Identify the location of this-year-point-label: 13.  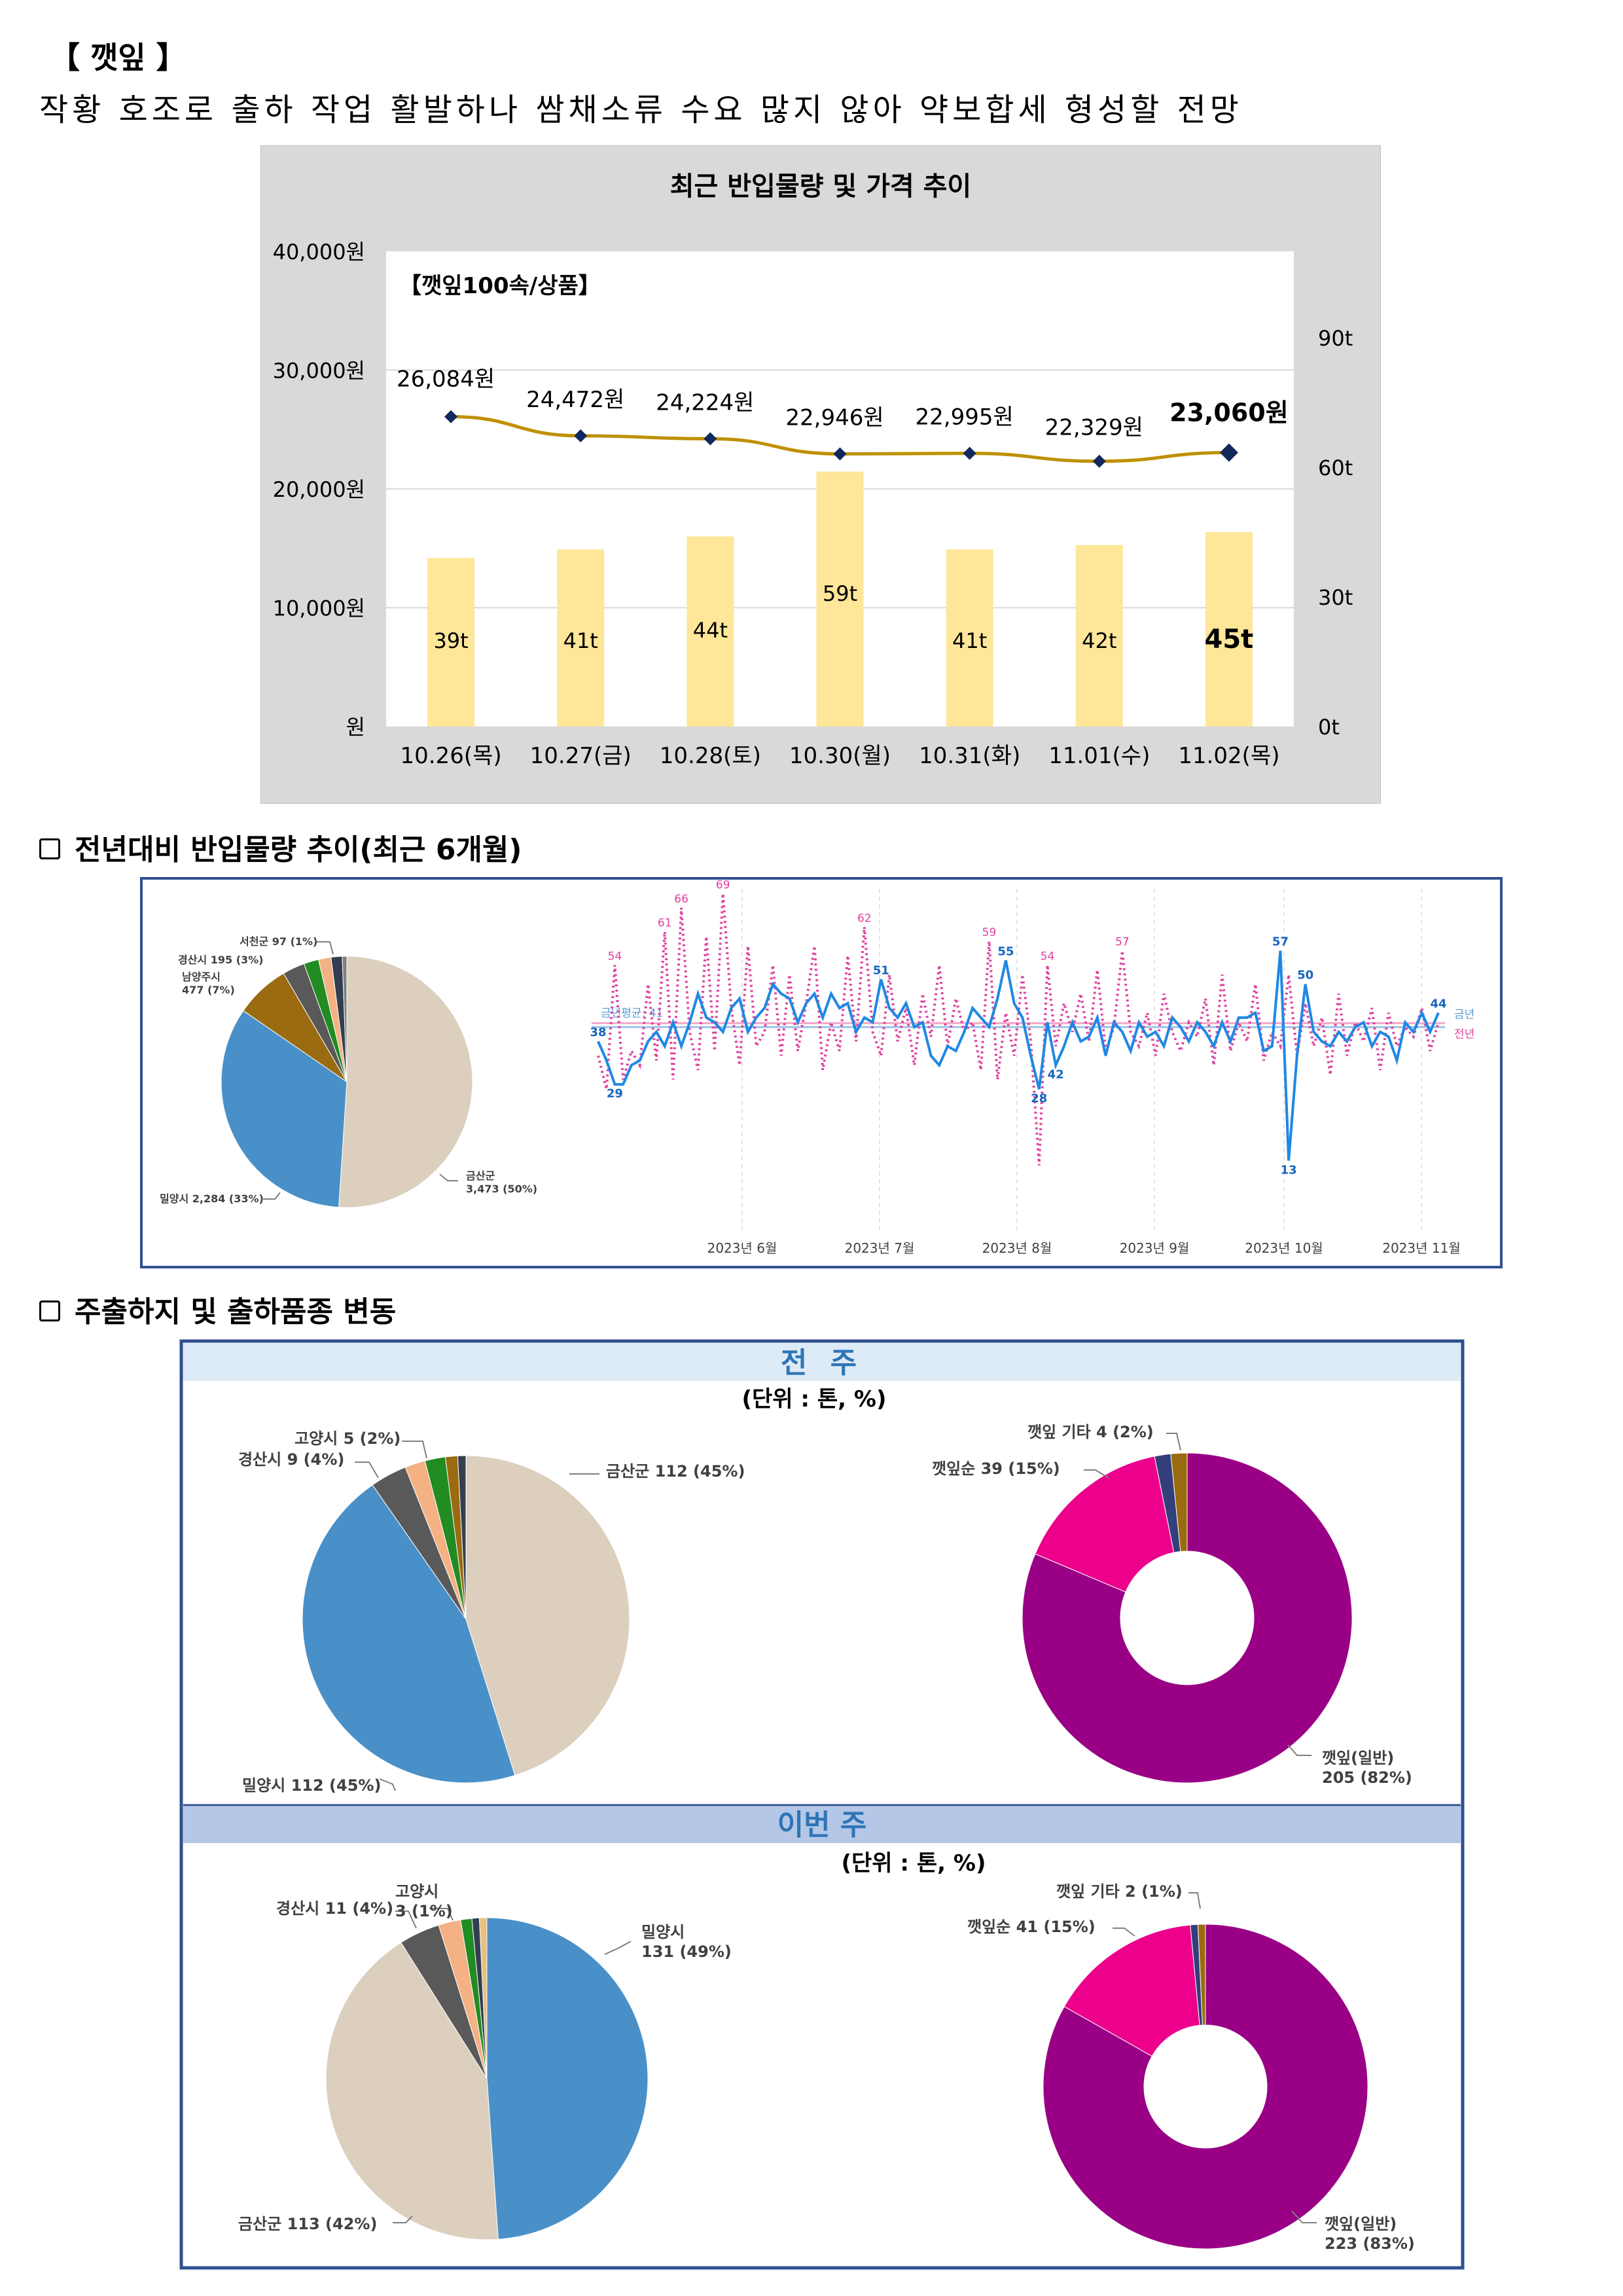
(1289, 1170).